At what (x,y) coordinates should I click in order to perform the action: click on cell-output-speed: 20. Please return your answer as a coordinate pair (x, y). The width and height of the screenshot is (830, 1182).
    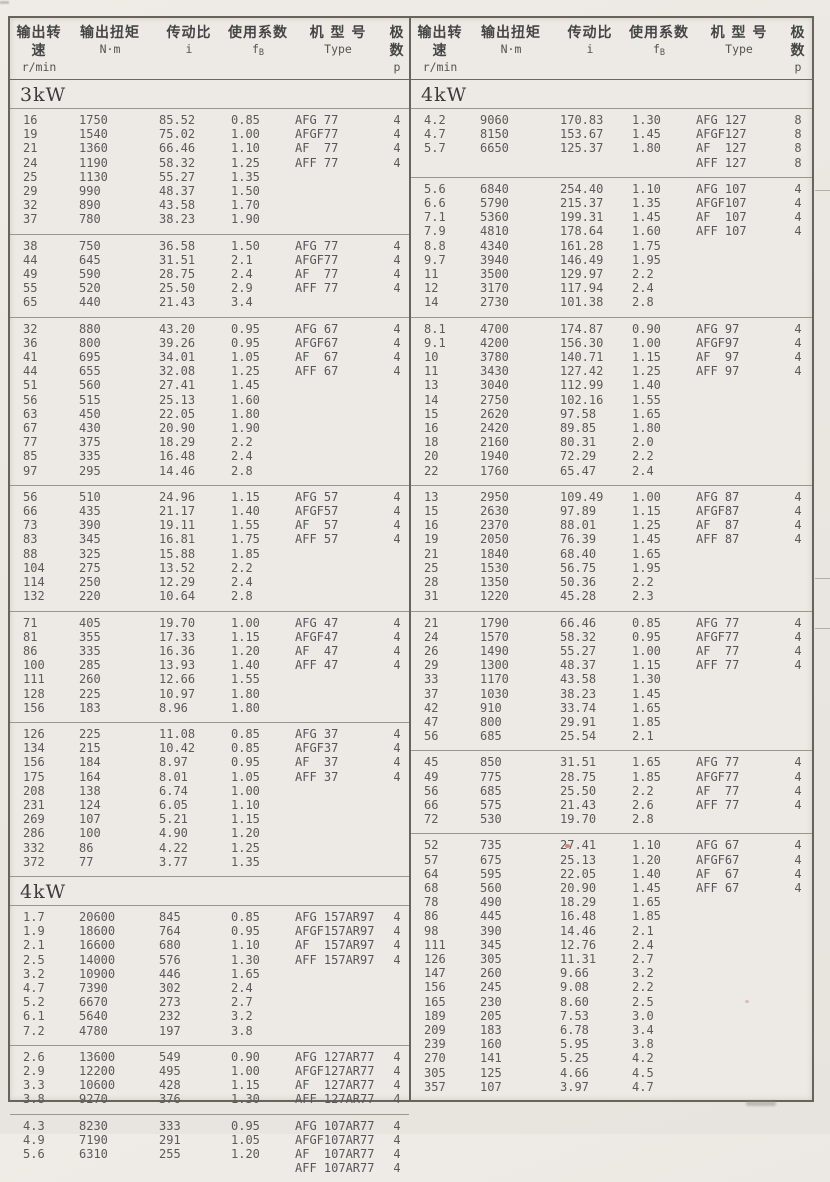
    Looking at the image, I should click on (431, 456).